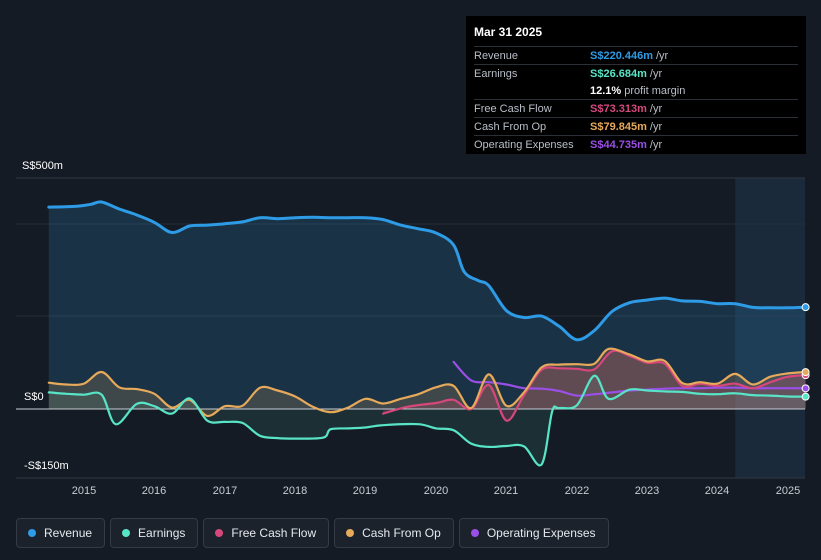 Image resolution: width=821 pixels, height=560 pixels. What do you see at coordinates (508, 32) in the screenshot?
I see `tooltip-date: Mar 31 2025` at bounding box center [508, 32].